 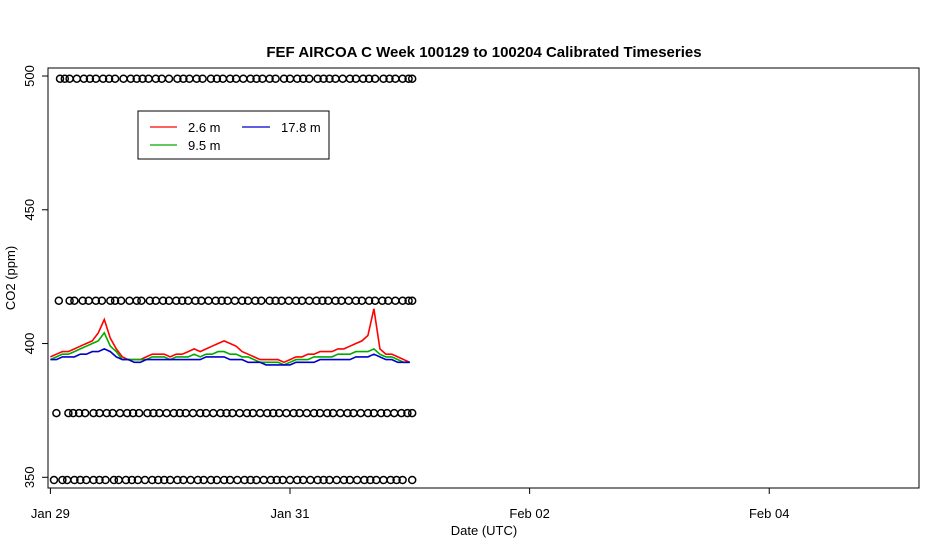 I want to click on legend-label: 9.5 m, so click(x=204, y=145).